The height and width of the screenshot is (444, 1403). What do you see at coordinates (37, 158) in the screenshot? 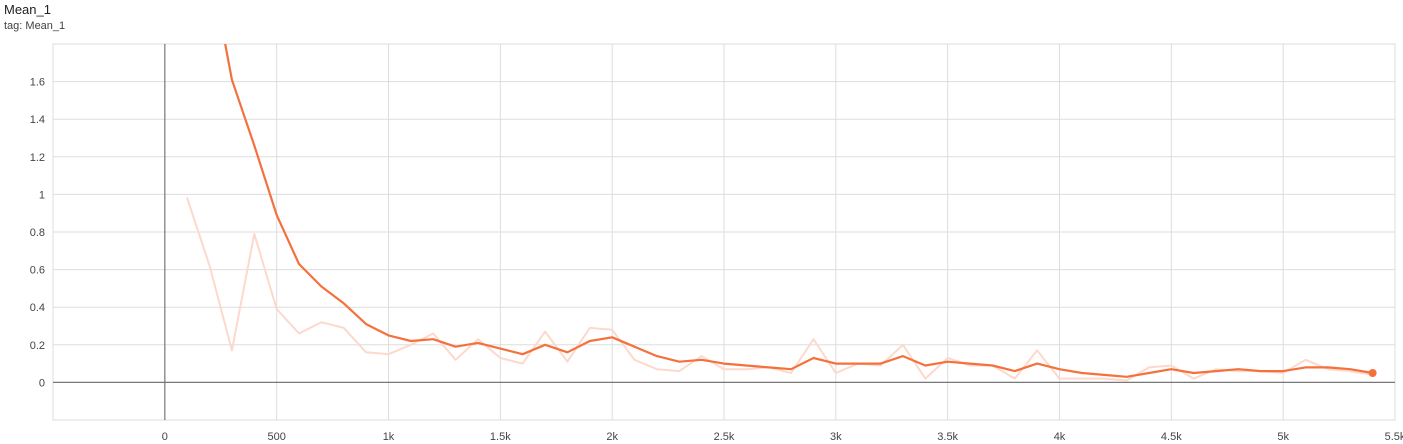
I see `y-tick-label: 1.2` at bounding box center [37, 158].